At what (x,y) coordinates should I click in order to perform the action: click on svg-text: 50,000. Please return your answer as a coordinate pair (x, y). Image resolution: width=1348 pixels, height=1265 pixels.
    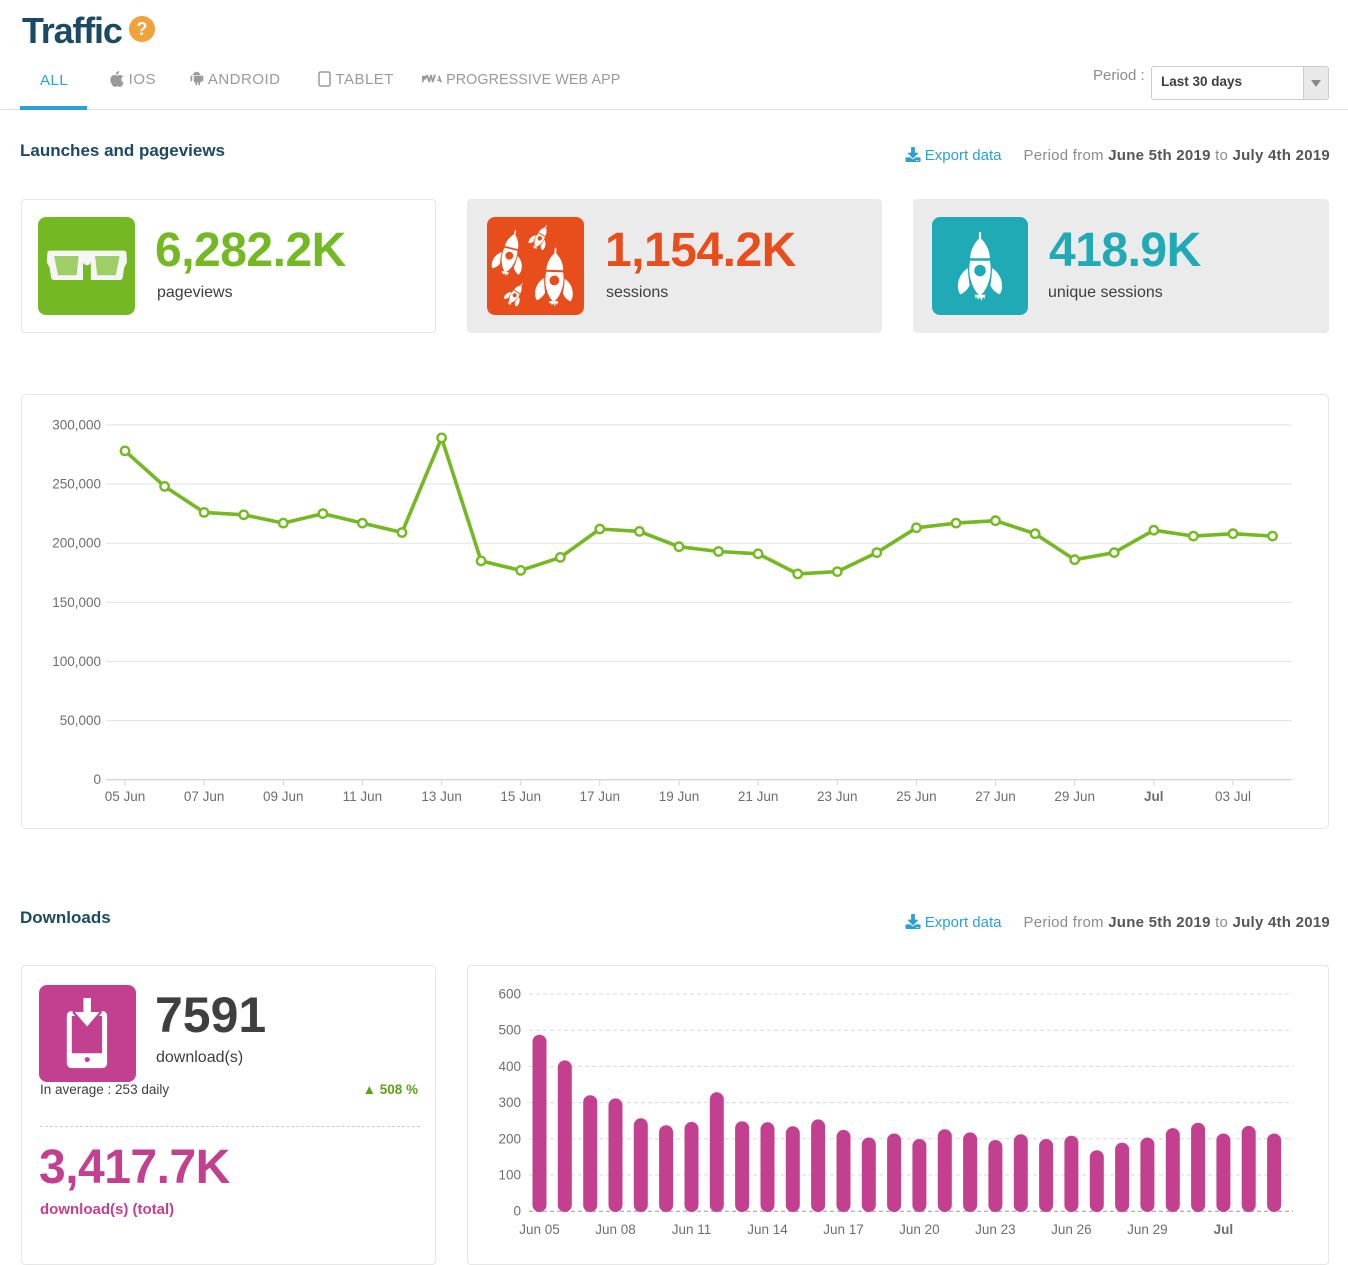
    Looking at the image, I should click on (80, 720).